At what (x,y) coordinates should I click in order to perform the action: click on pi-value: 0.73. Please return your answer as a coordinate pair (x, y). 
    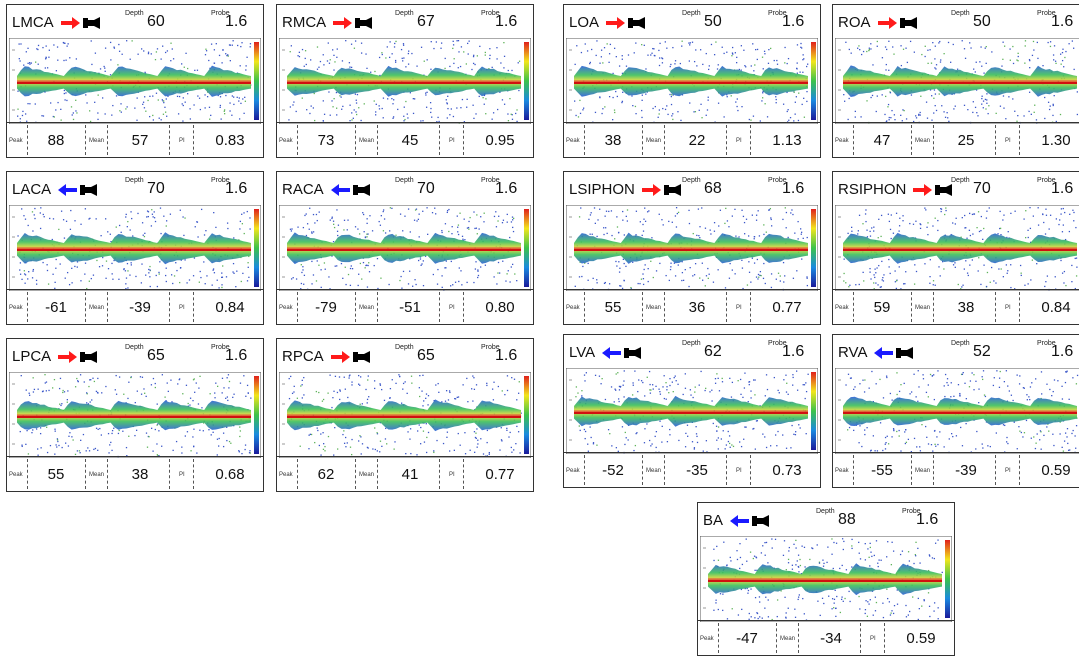
    Looking at the image, I should click on (787, 470).